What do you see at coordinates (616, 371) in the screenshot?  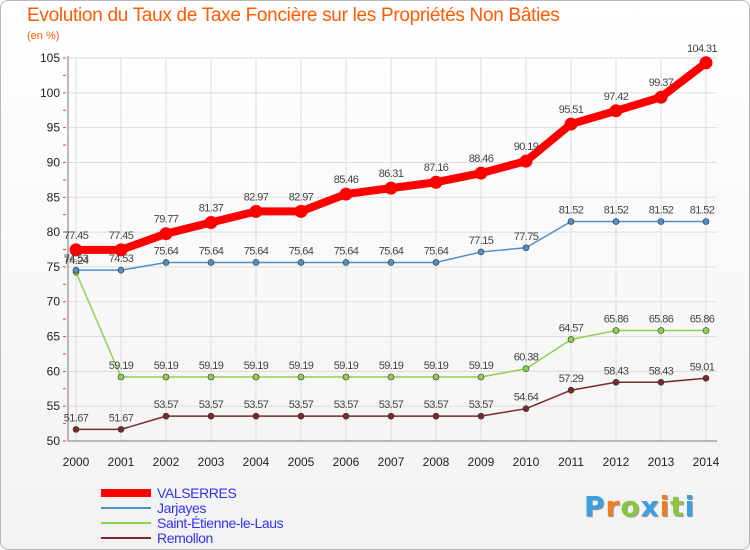 I see `data-label: 58.43` at bounding box center [616, 371].